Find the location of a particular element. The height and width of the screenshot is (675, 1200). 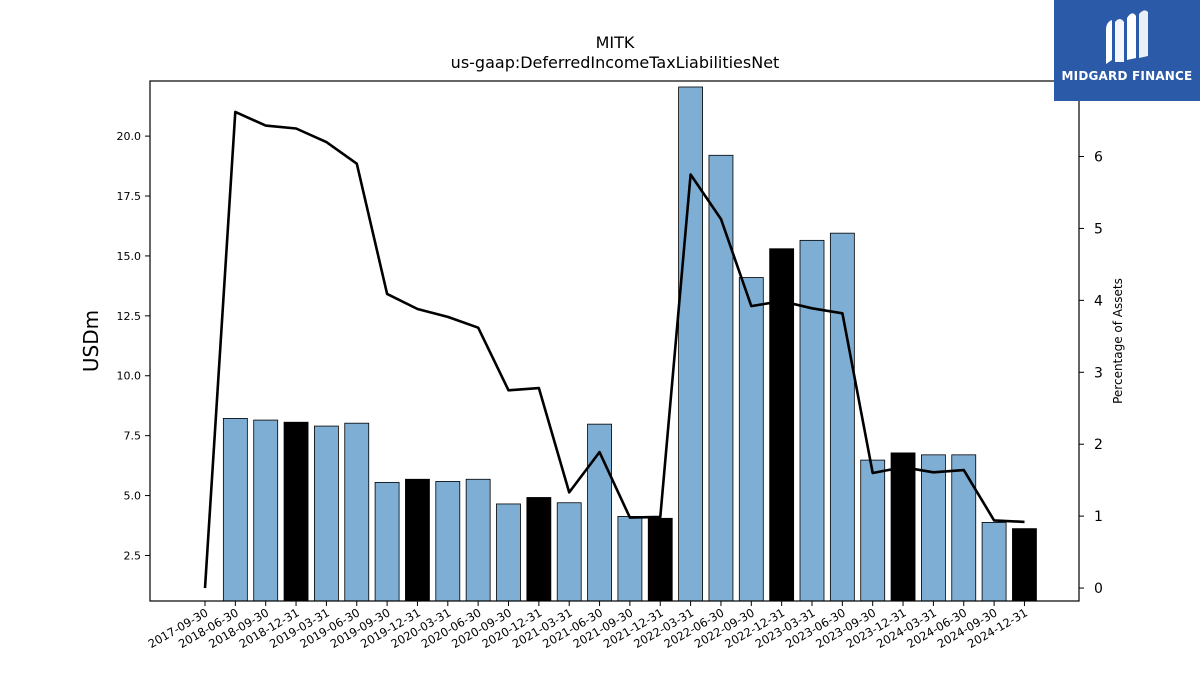

y2-tick-label: 0 is located at coordinates (1098, 589).